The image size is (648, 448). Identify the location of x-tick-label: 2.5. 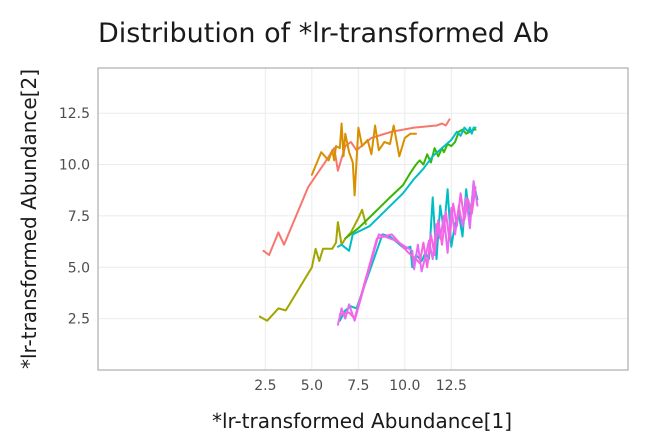
(265, 386).